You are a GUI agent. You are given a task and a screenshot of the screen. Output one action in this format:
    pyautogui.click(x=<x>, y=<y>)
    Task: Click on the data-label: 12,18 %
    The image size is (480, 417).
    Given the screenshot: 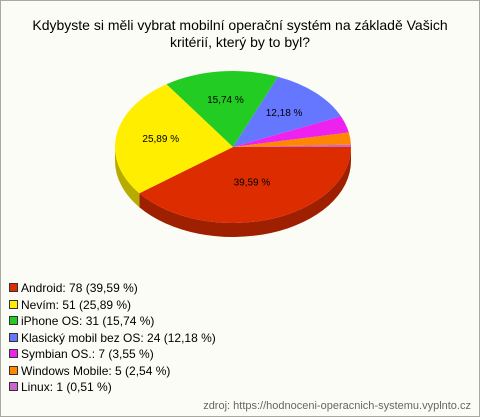 What is the action you would take?
    pyautogui.click(x=284, y=113)
    